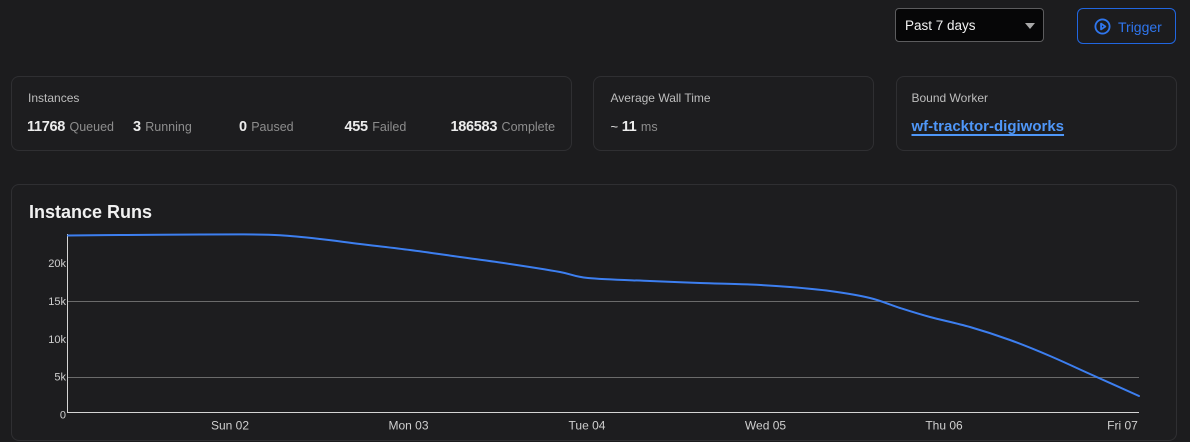 The width and height of the screenshot is (1190, 442). I want to click on svg-text: Mon 03, so click(408, 426).